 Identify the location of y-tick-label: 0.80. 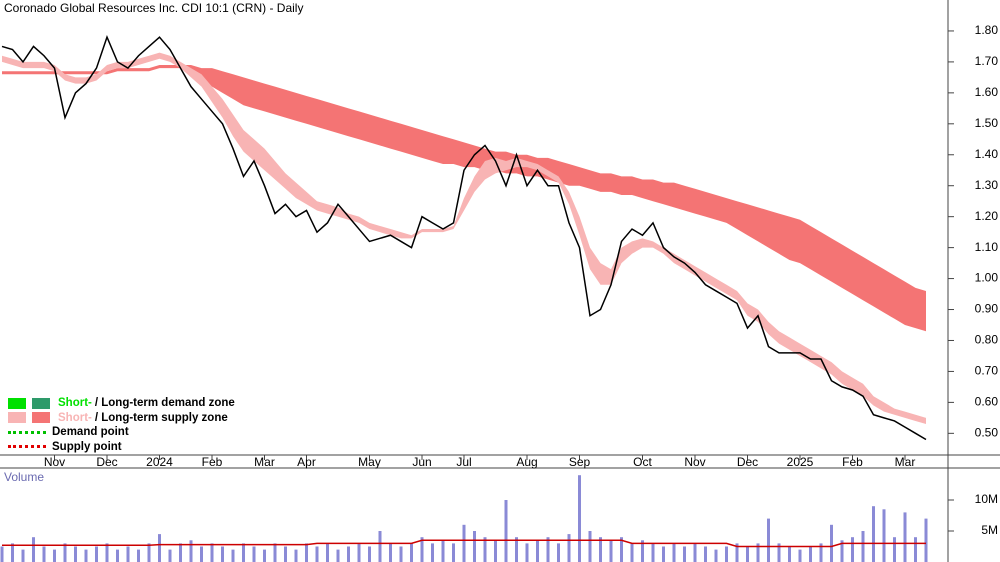
(987, 340).